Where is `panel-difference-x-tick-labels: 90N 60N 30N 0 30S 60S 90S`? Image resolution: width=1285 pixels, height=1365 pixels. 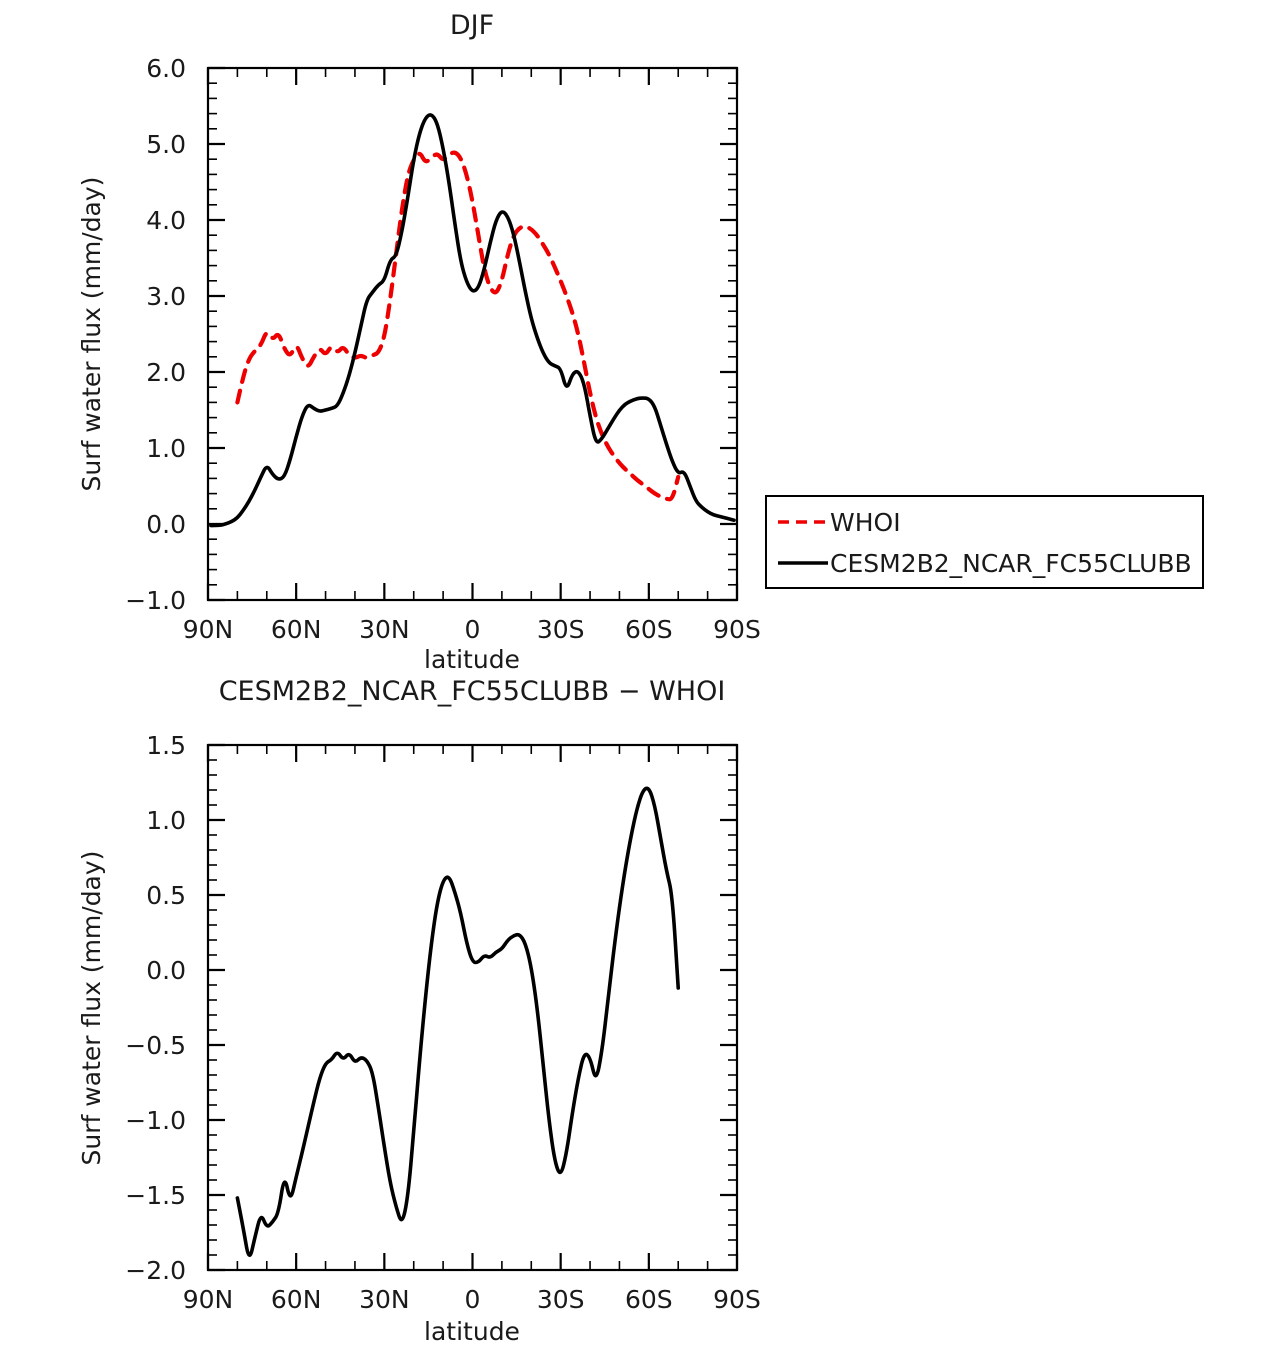 panel-difference-x-tick-labels: 90N 60N 30N 0 30S 60S 90S is located at coordinates (472, 1299).